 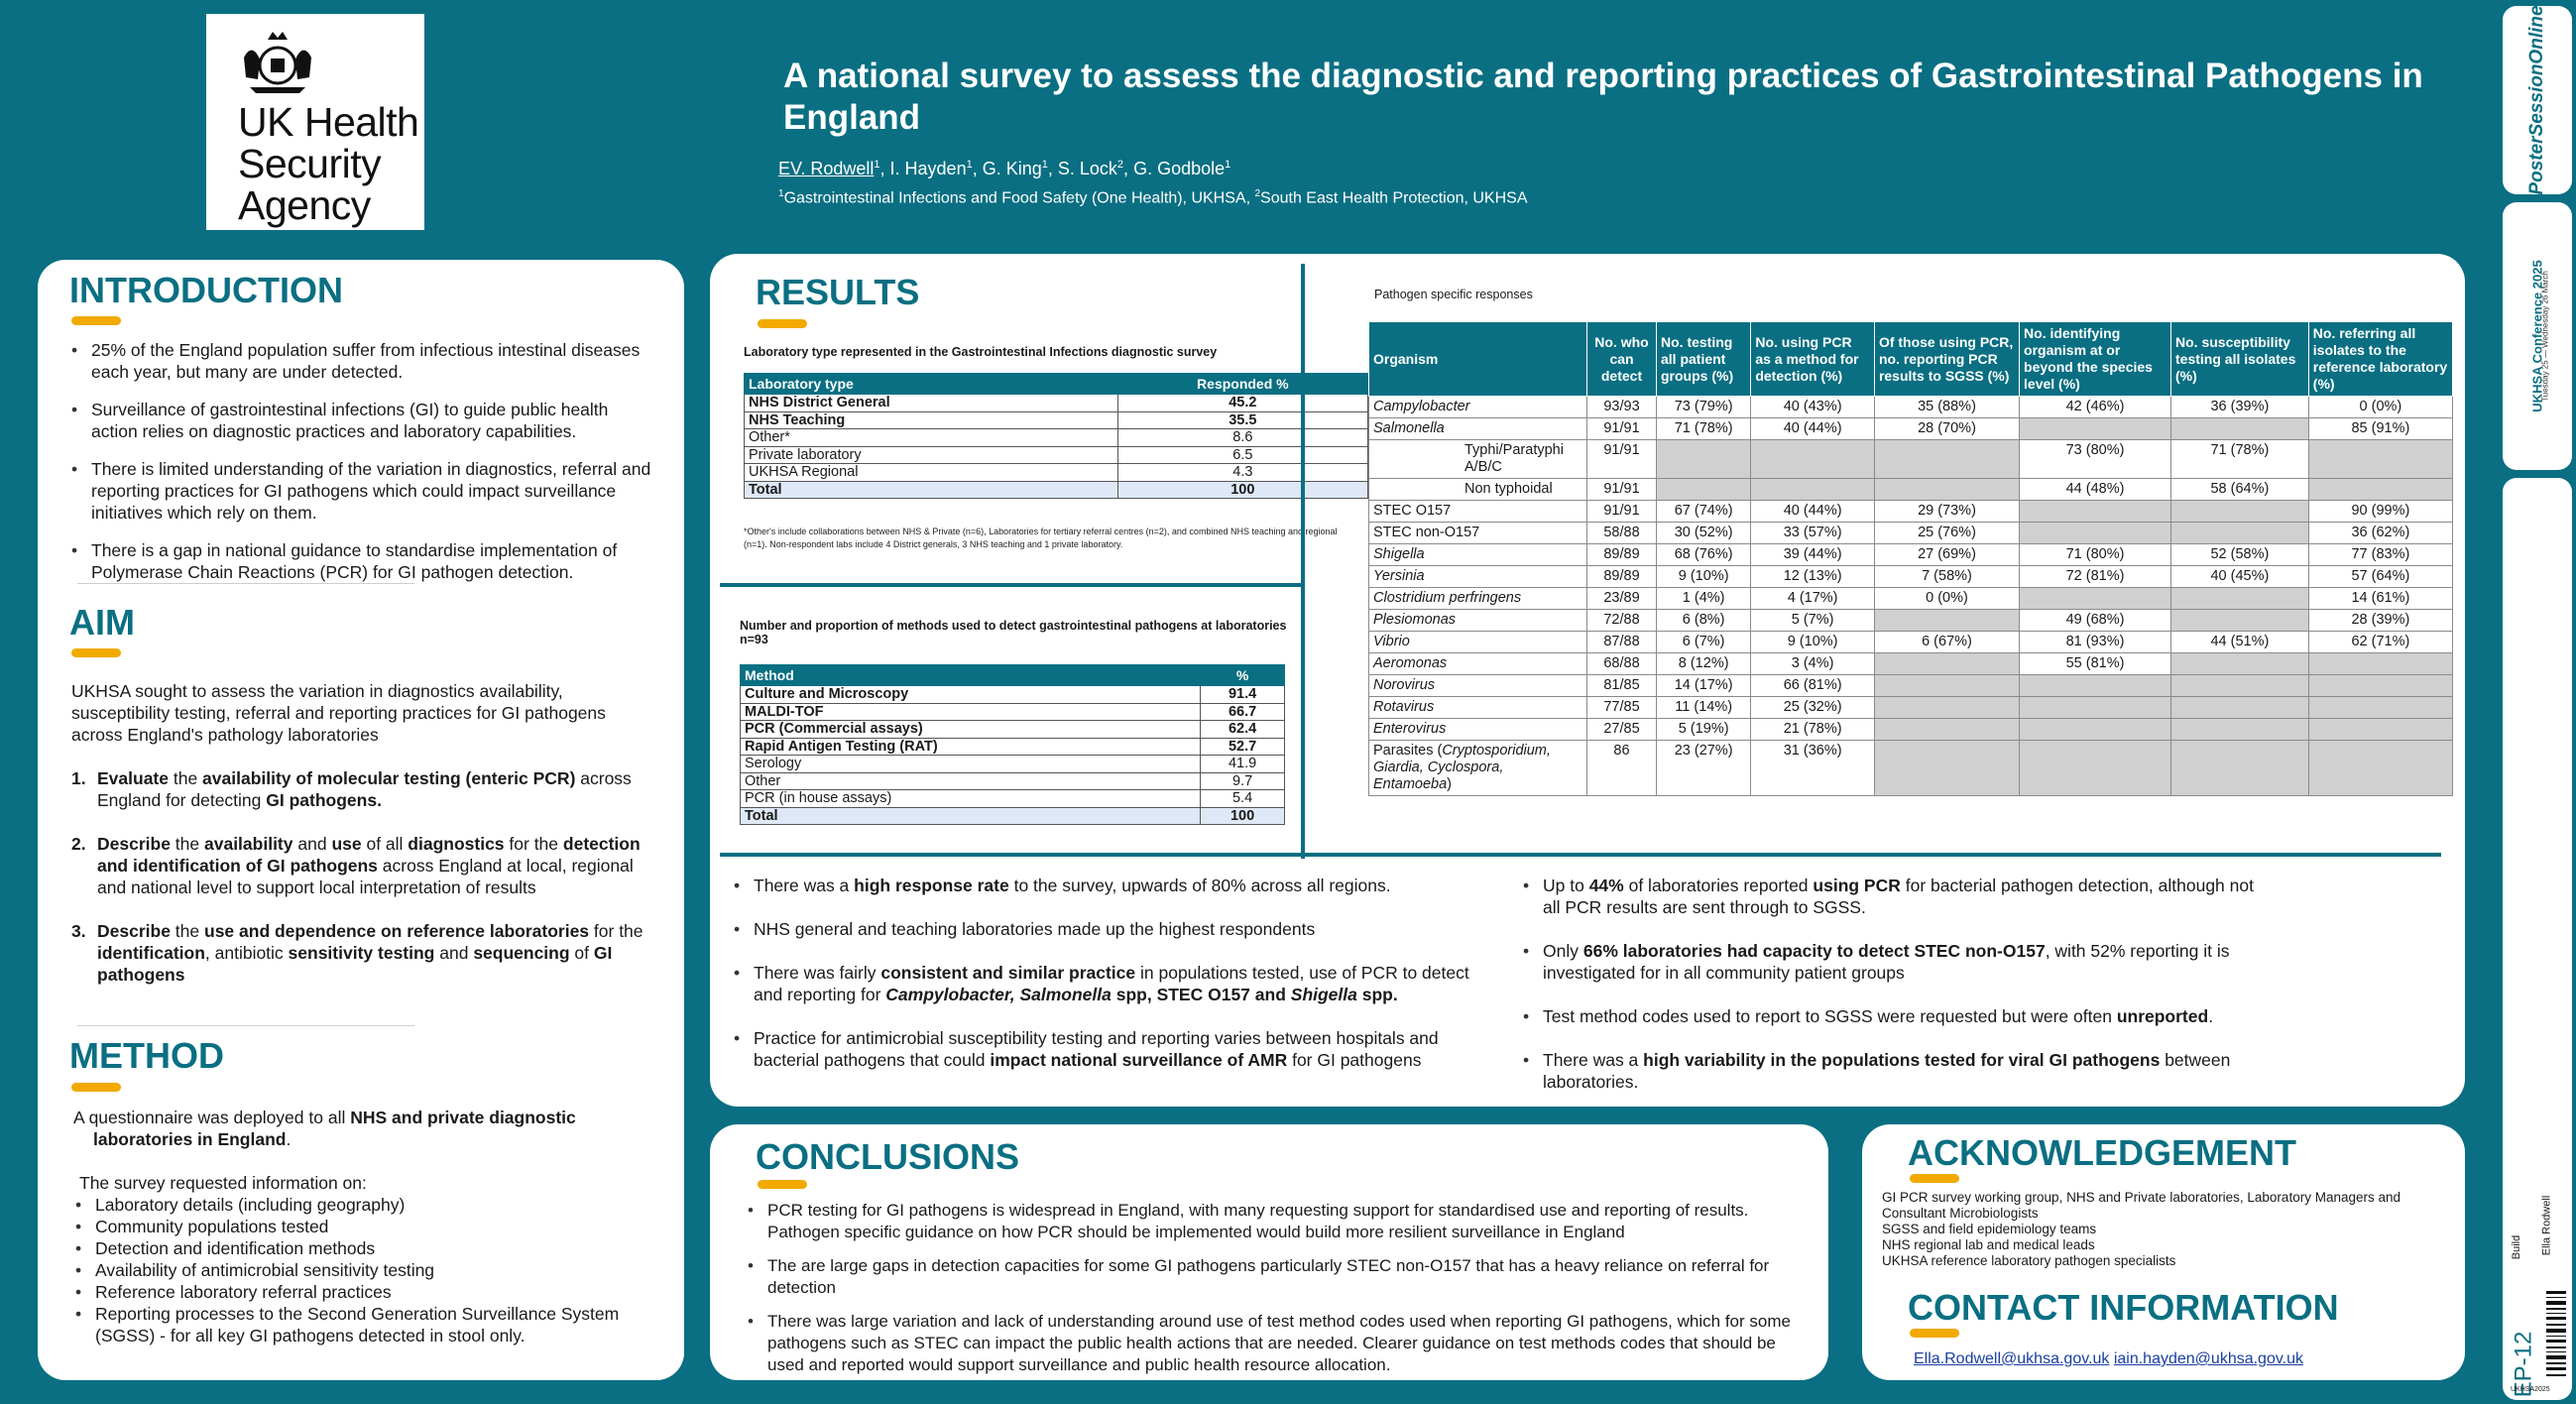 I want to click on row-label: NHS District General, so click(x=931, y=403).